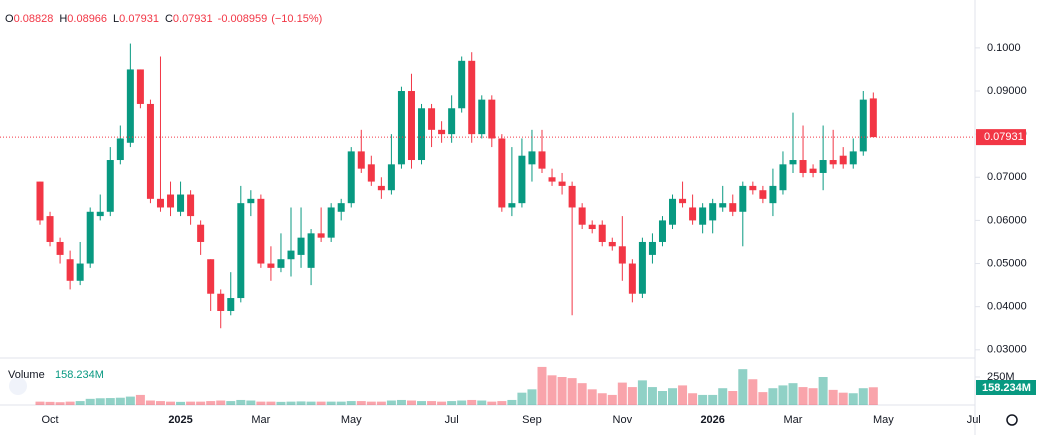 The height and width of the screenshot is (435, 1049). I want to click on x-tick-label: 2026, so click(712, 420).